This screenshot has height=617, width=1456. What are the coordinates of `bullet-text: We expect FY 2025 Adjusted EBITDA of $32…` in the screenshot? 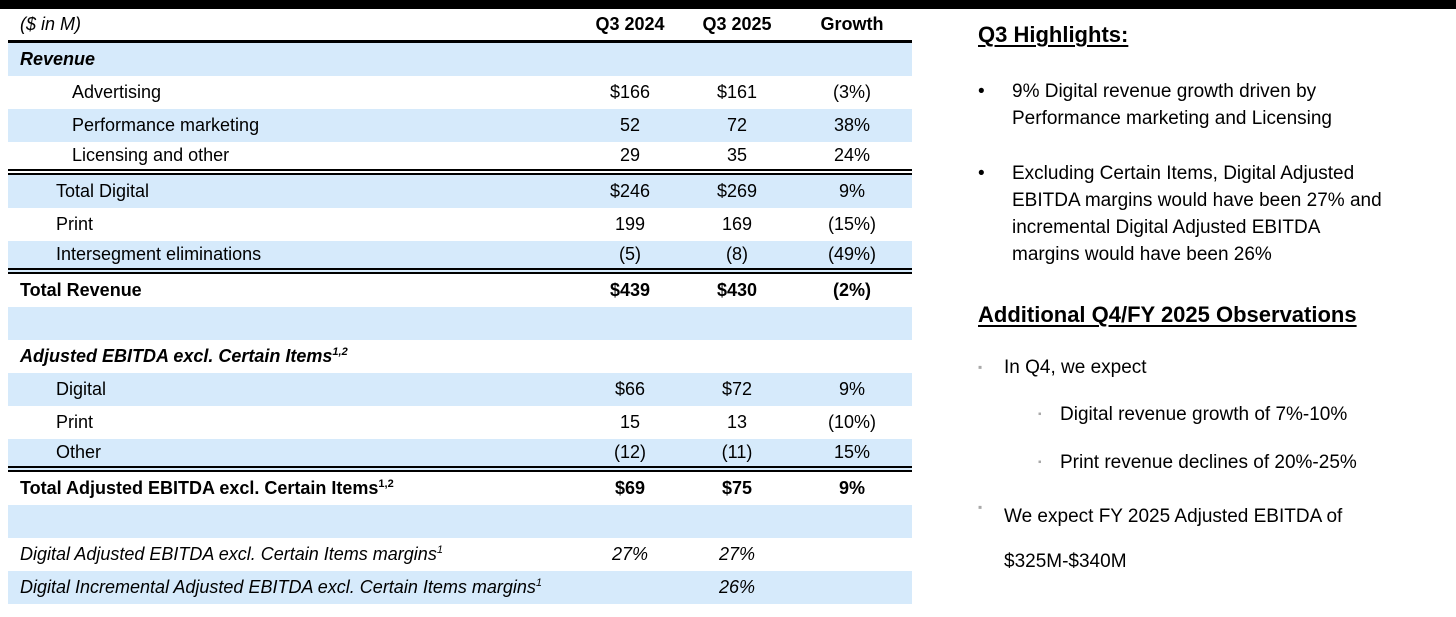 It's located at (1173, 539).